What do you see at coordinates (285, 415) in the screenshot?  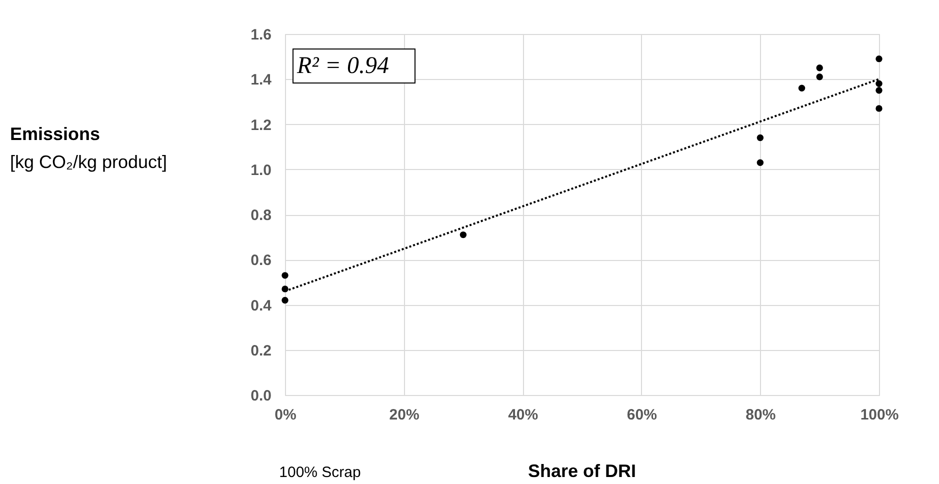 I see `x-tick-label: 0%` at bounding box center [285, 415].